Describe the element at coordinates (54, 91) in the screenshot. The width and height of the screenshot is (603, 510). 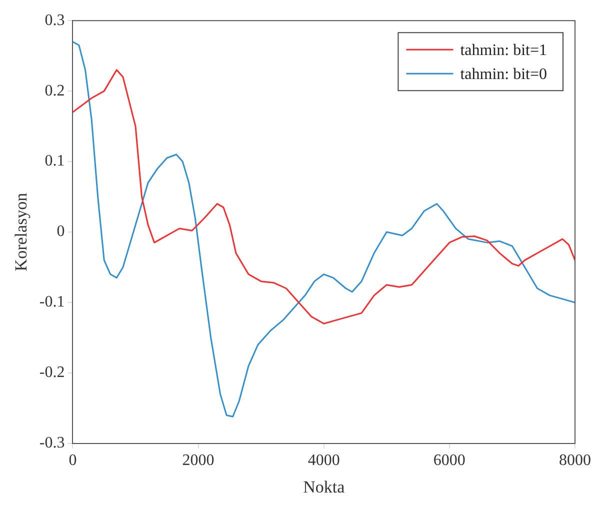
I see `y-tick-label: 0.2` at that location.